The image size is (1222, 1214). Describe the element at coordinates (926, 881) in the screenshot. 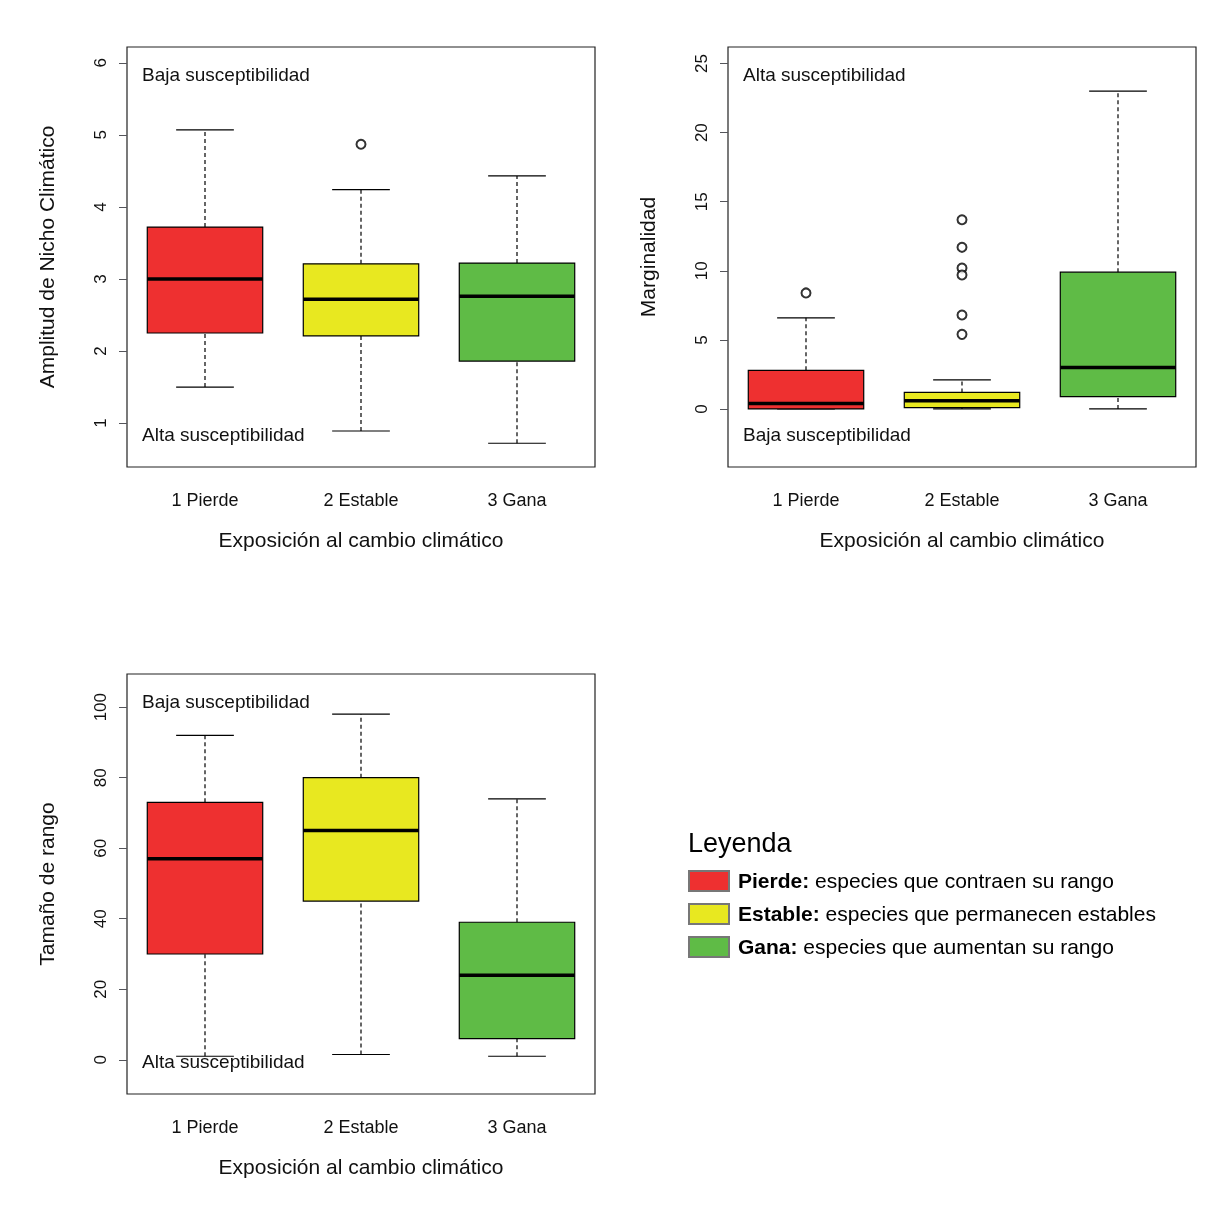

I see `legend-label: Pierde: especies que contraen su rango` at that location.